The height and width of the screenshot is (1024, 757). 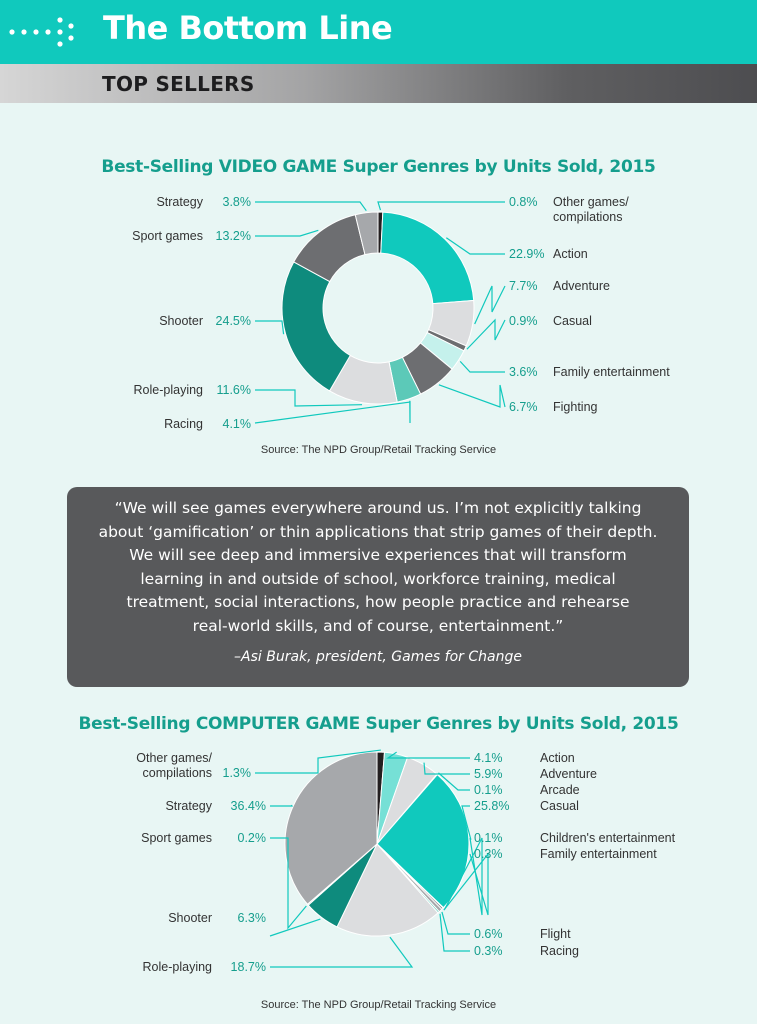 What do you see at coordinates (423, 841) in the screenshot?
I see `slice-casual` at bounding box center [423, 841].